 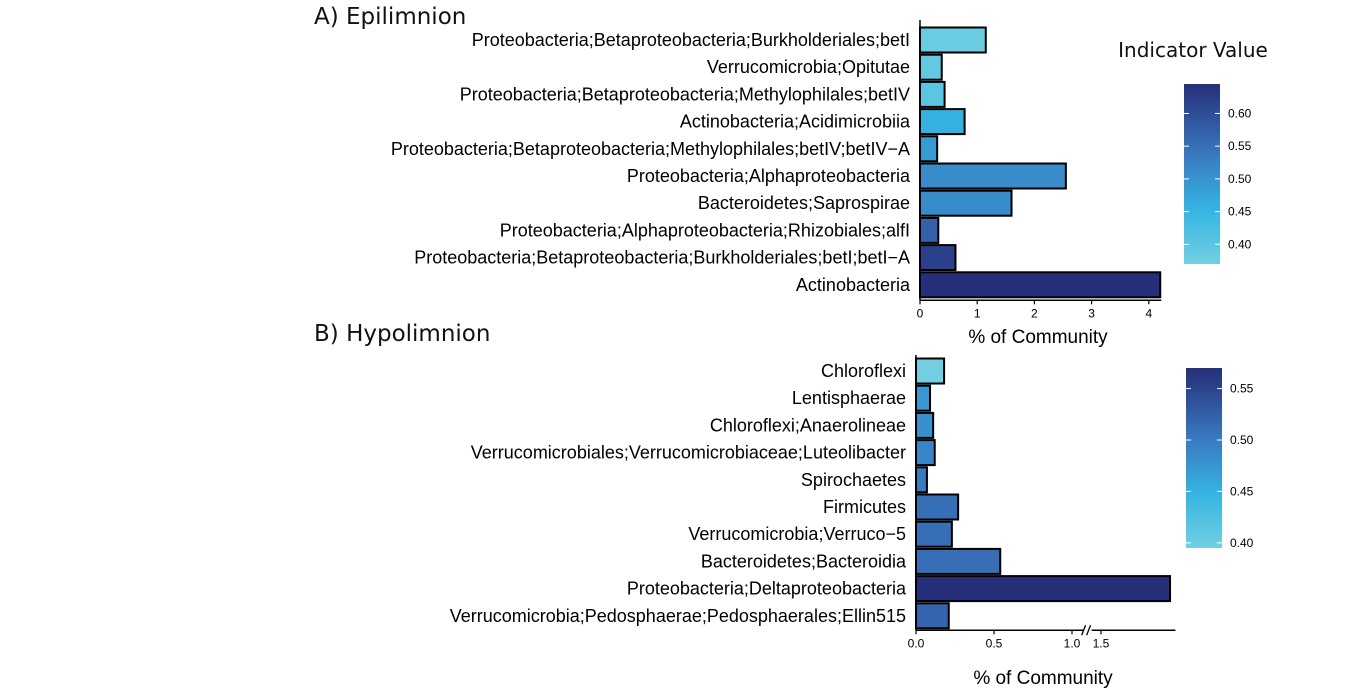 What do you see at coordinates (797, 534) in the screenshot?
I see `category-label: Verrucomicrobia;Verruco−5` at bounding box center [797, 534].